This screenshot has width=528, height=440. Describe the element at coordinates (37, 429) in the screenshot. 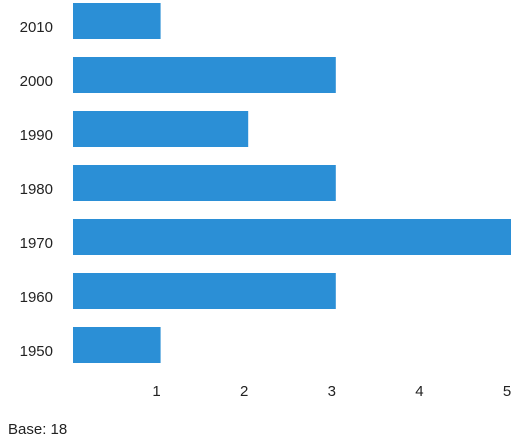

I see `annotation: Base: 18` at that location.